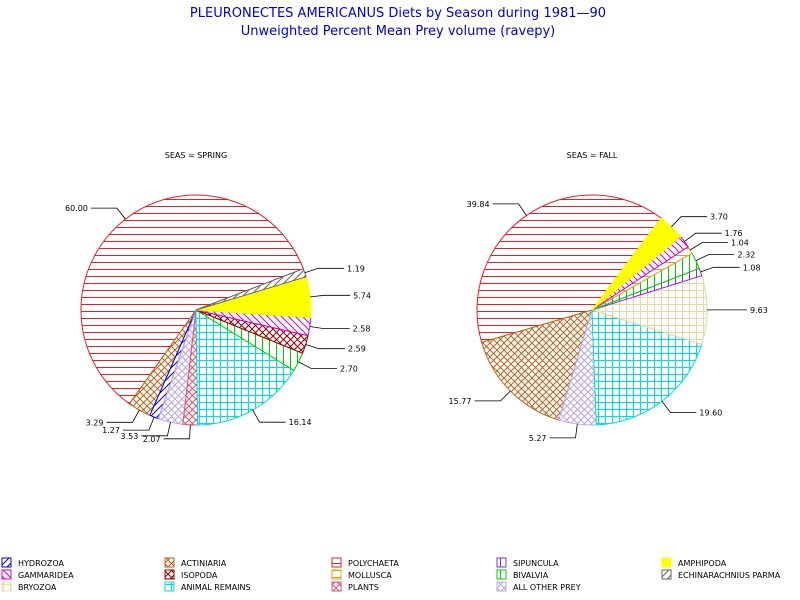  What do you see at coordinates (95, 422) in the screenshot?
I see `data-label: 3.29` at bounding box center [95, 422].